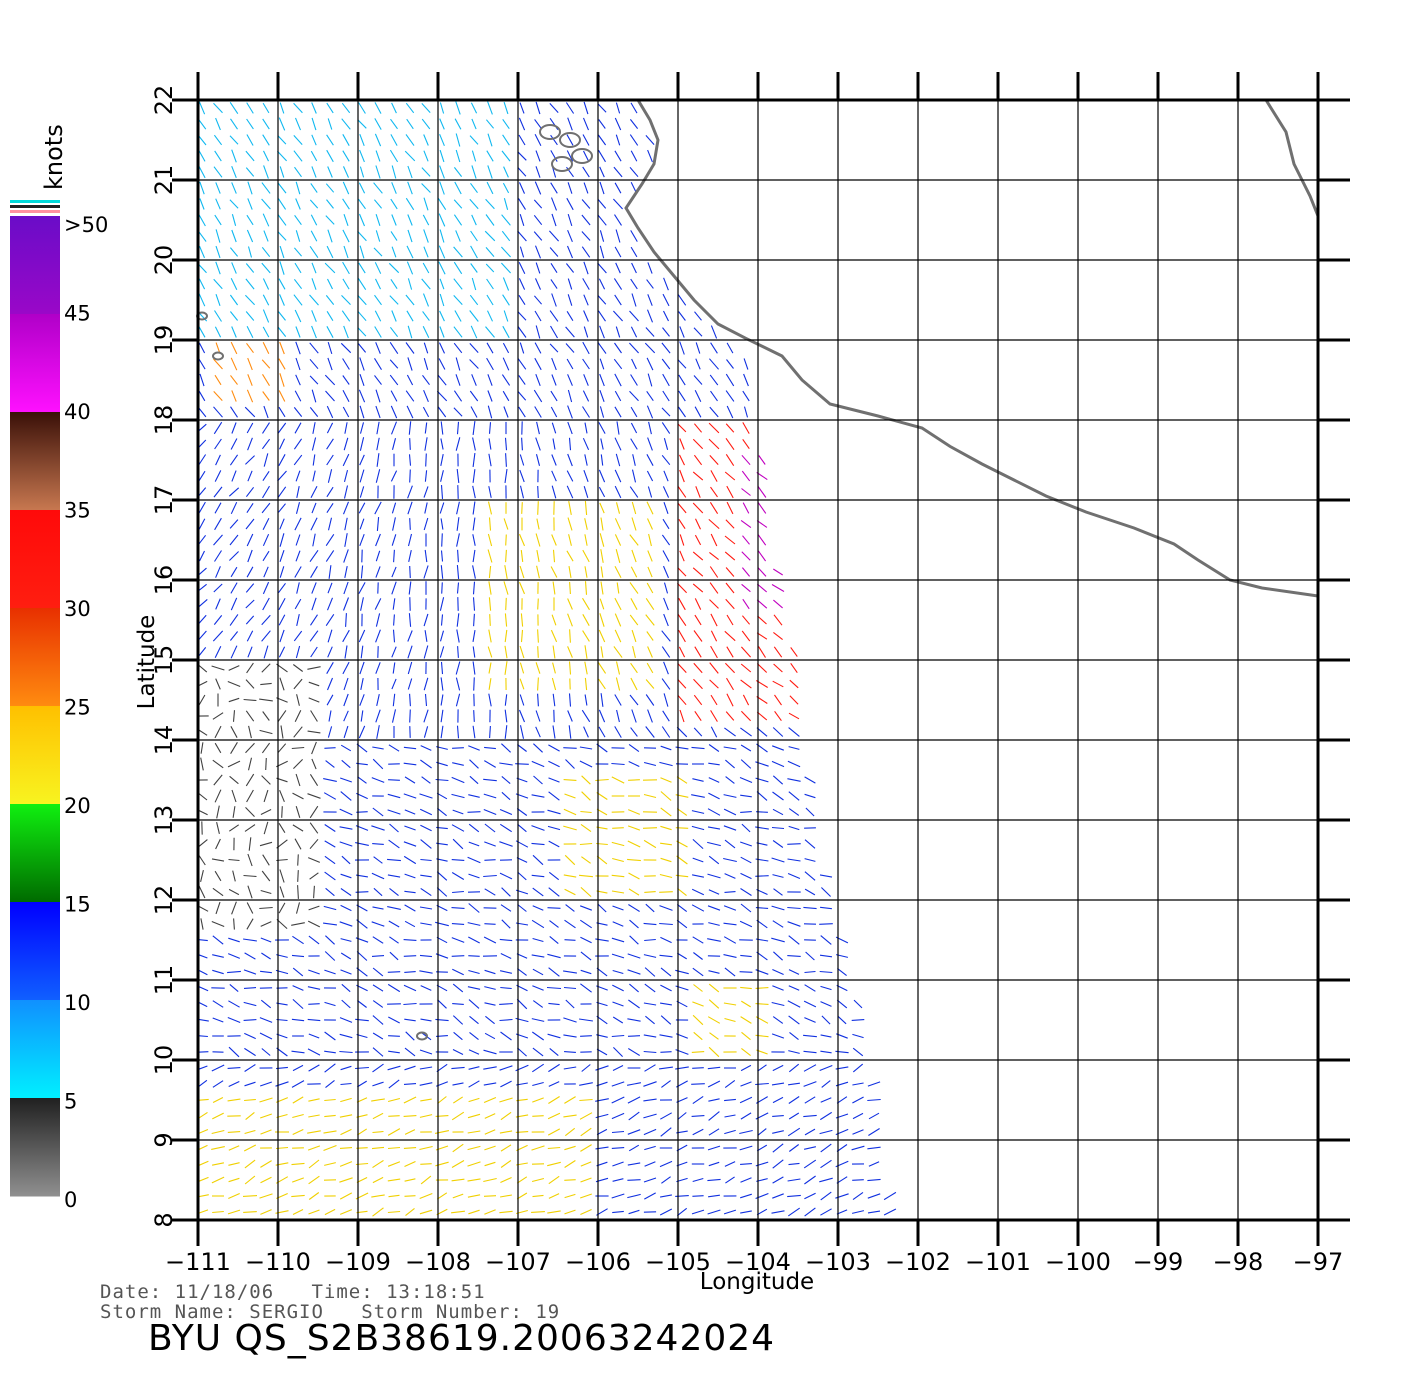  I want to click on legend-unit-label: knots, so click(54, 157).